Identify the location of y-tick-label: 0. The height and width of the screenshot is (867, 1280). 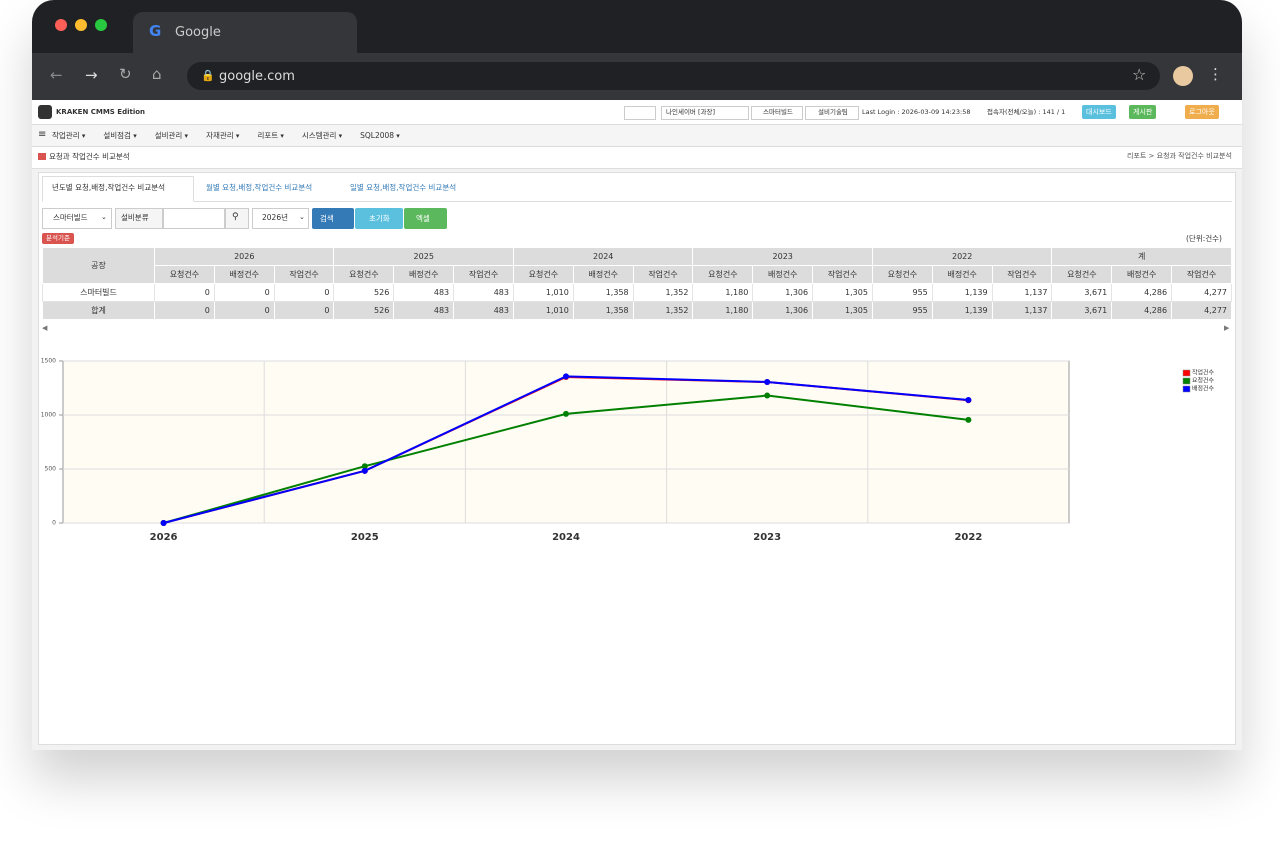
(54, 523).